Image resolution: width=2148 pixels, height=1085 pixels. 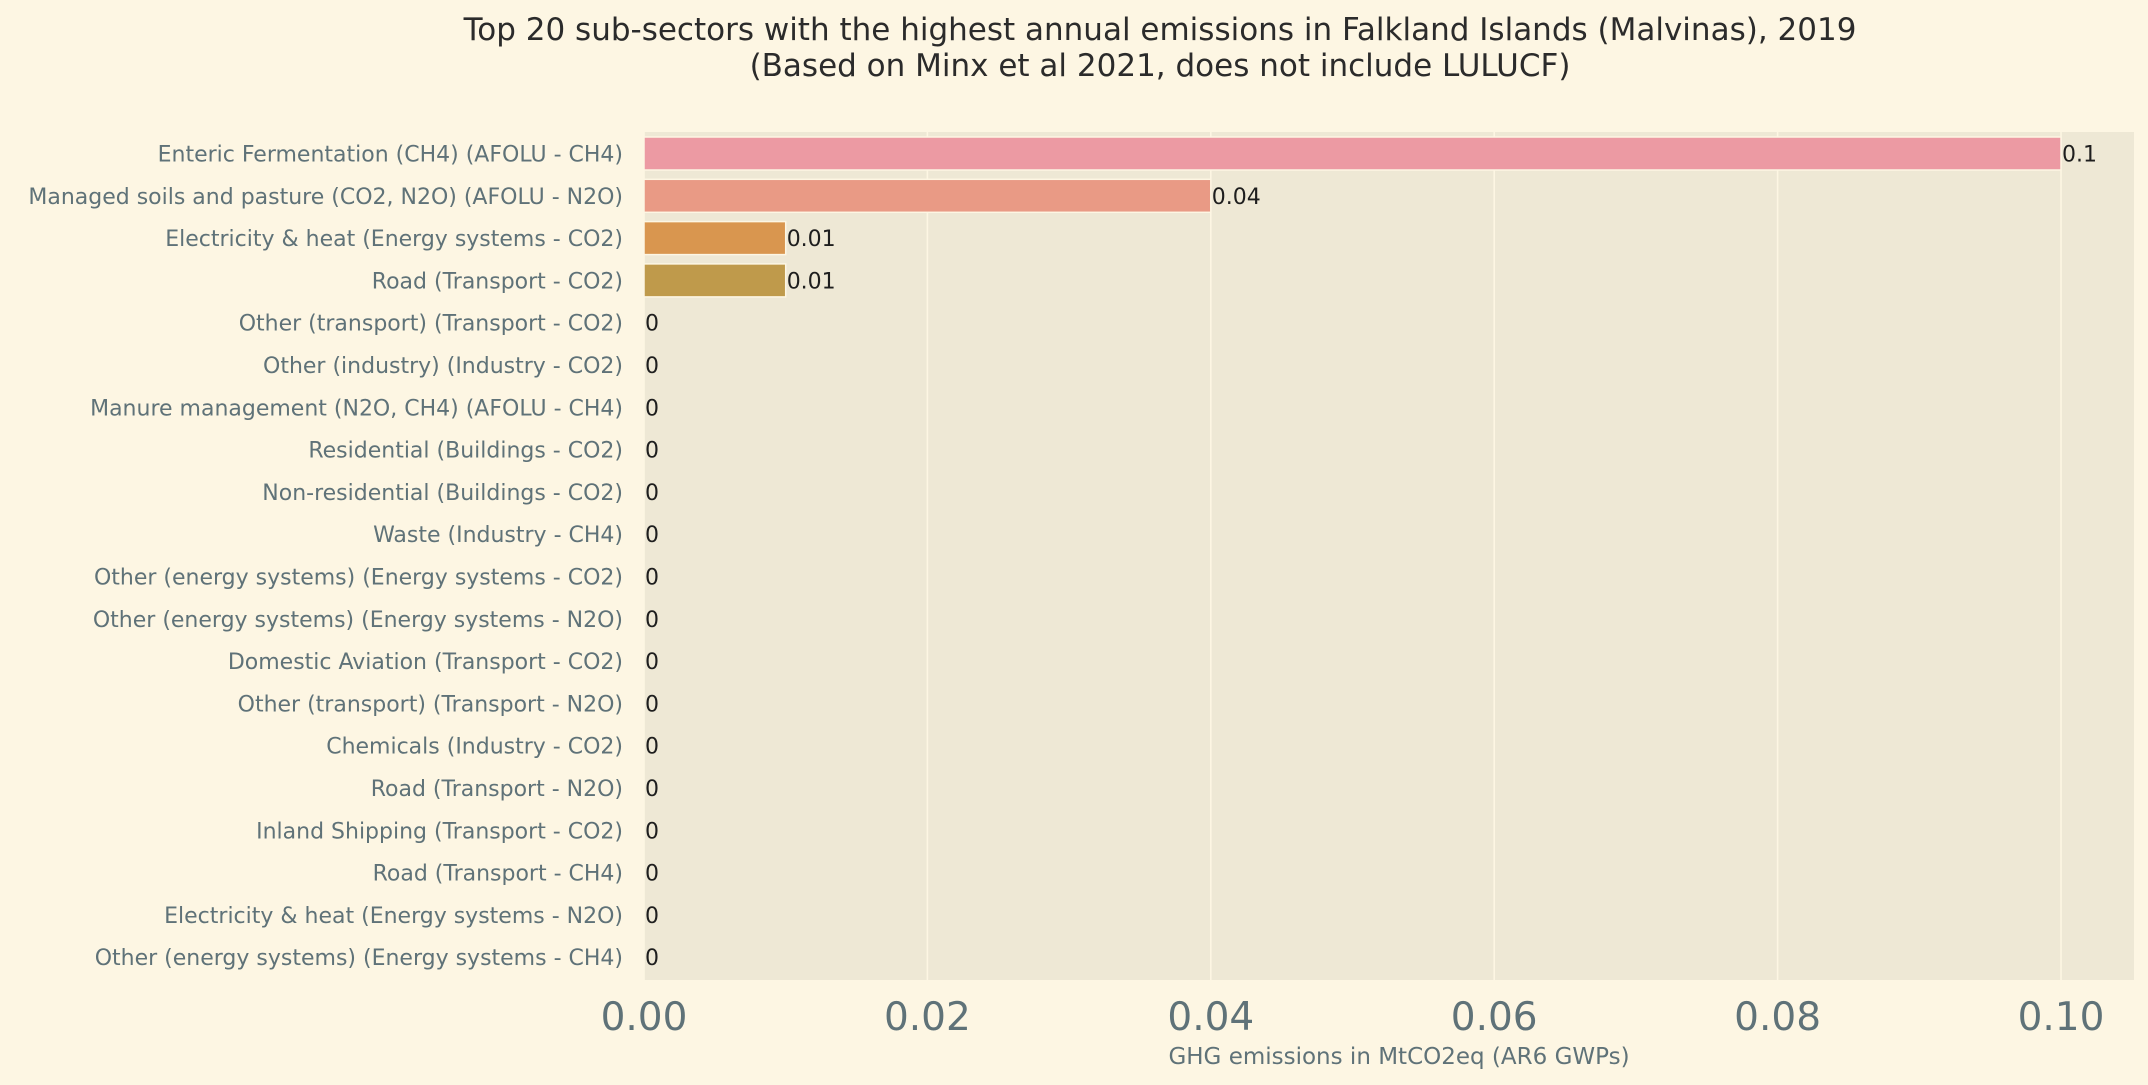 What do you see at coordinates (644, 1017) in the screenshot?
I see `x-tick-label: 0.00` at bounding box center [644, 1017].